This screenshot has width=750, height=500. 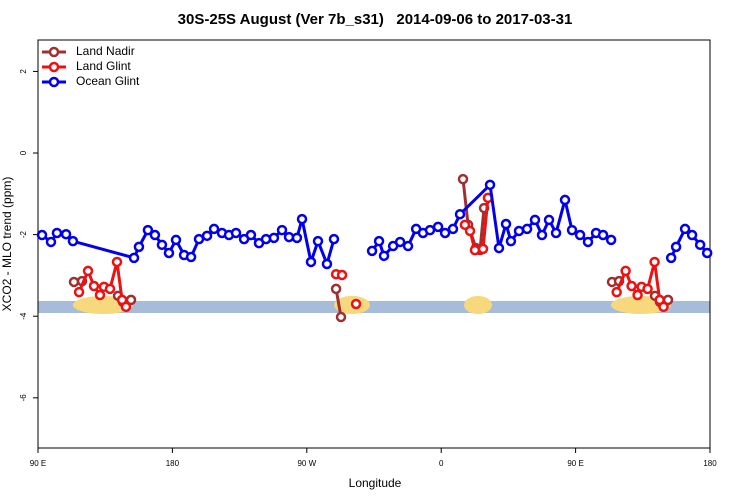 What do you see at coordinates (105, 51) in the screenshot?
I see `legend-label: Land Nadir` at bounding box center [105, 51].